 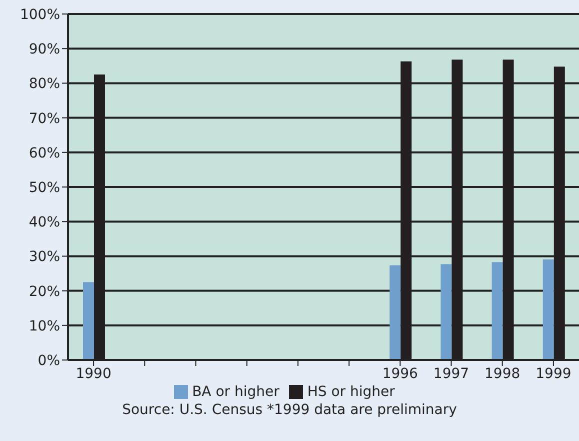 I want to click on x-tick-label: 1999, so click(x=554, y=374).